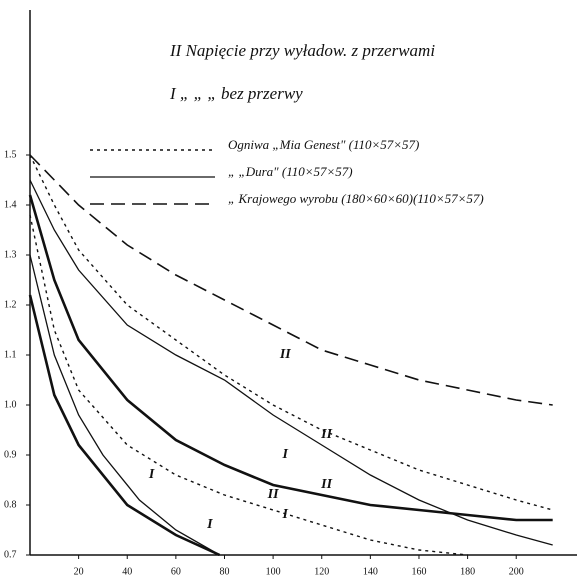 The height and width of the screenshot is (581, 577). I want to click on x-tick-label: 160, so click(418, 571).